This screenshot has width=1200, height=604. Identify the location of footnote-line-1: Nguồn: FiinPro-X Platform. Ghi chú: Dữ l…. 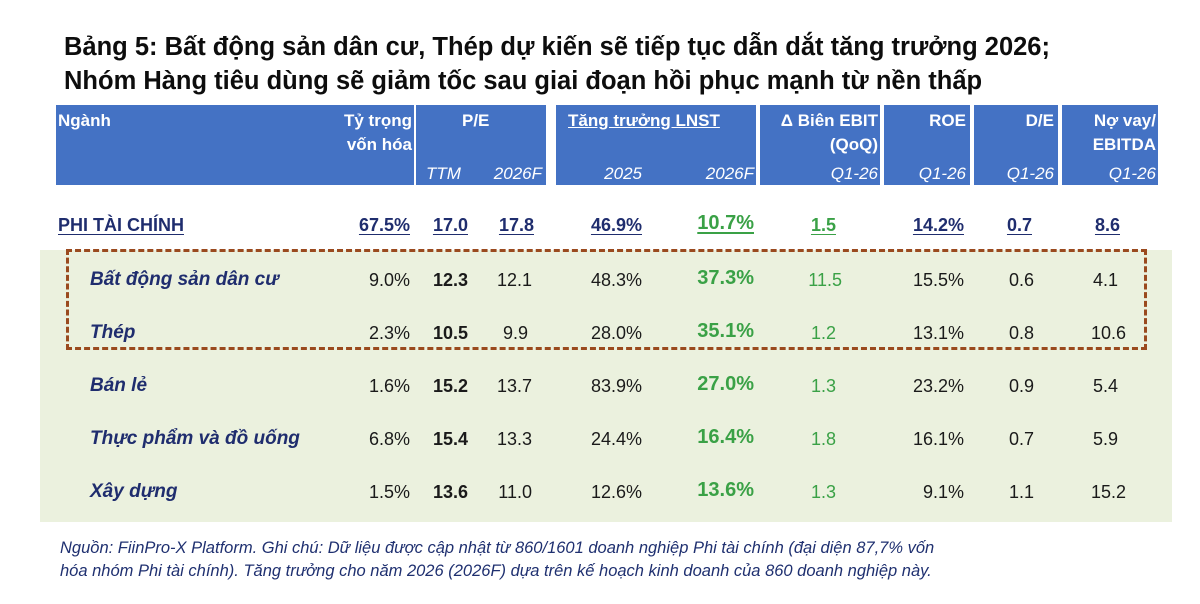
(497, 548).